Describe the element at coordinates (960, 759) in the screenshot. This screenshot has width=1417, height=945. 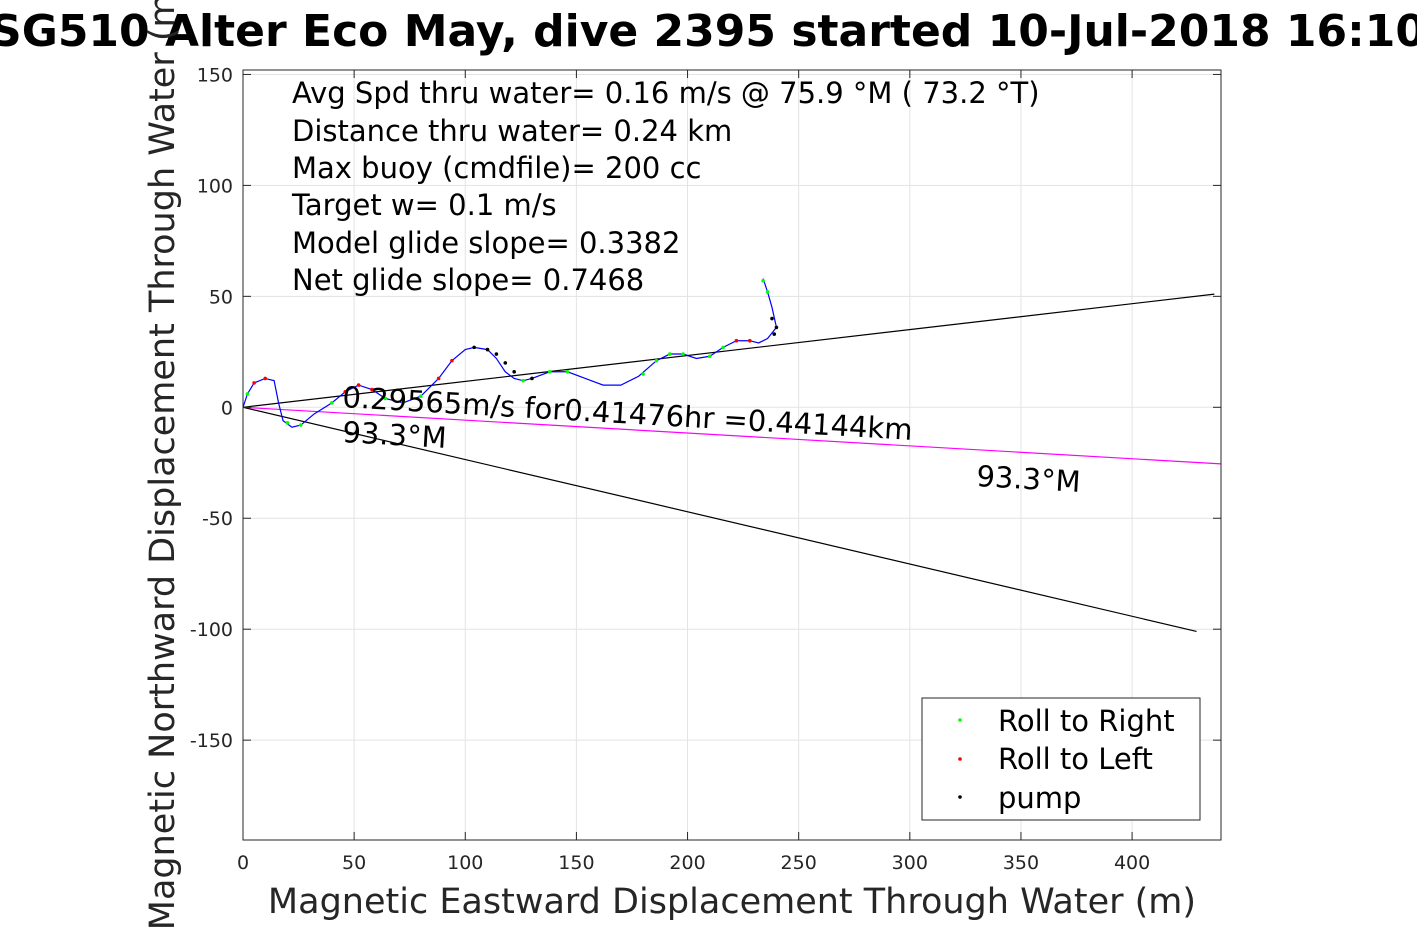
I see `legend-marker-roll-left` at that location.